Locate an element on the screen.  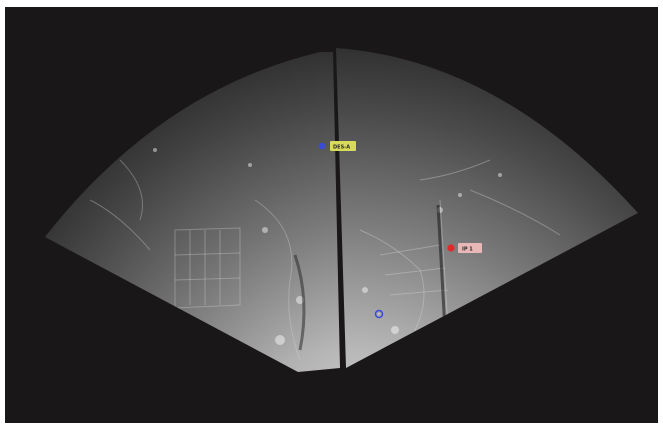
ip-1-tag is located at coordinates (470, 248).